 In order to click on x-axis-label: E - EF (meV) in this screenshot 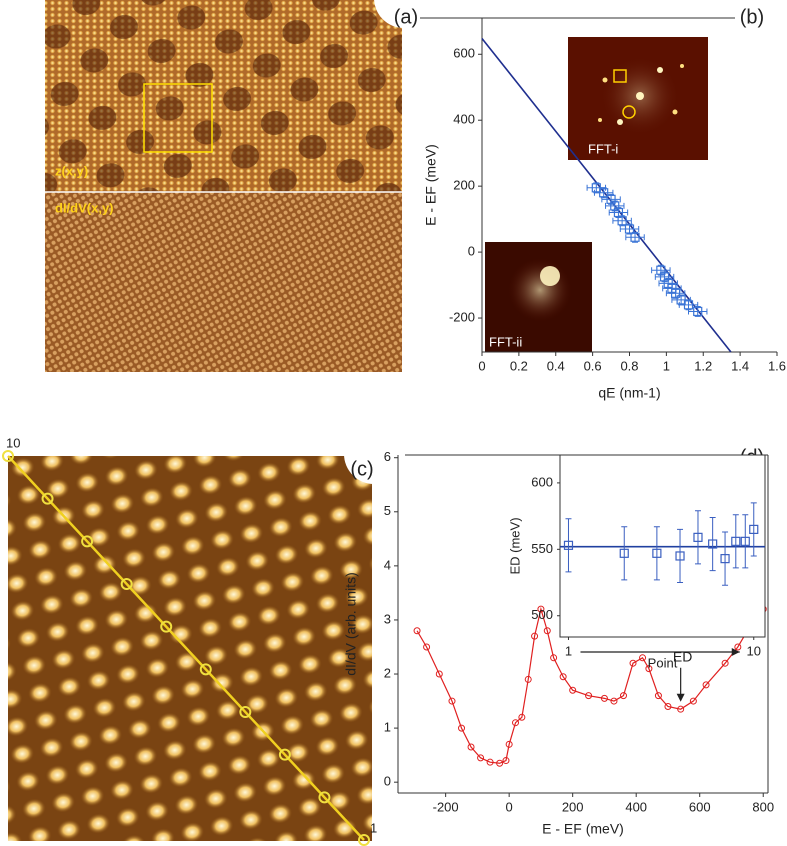, I will do `click(583, 829)`.